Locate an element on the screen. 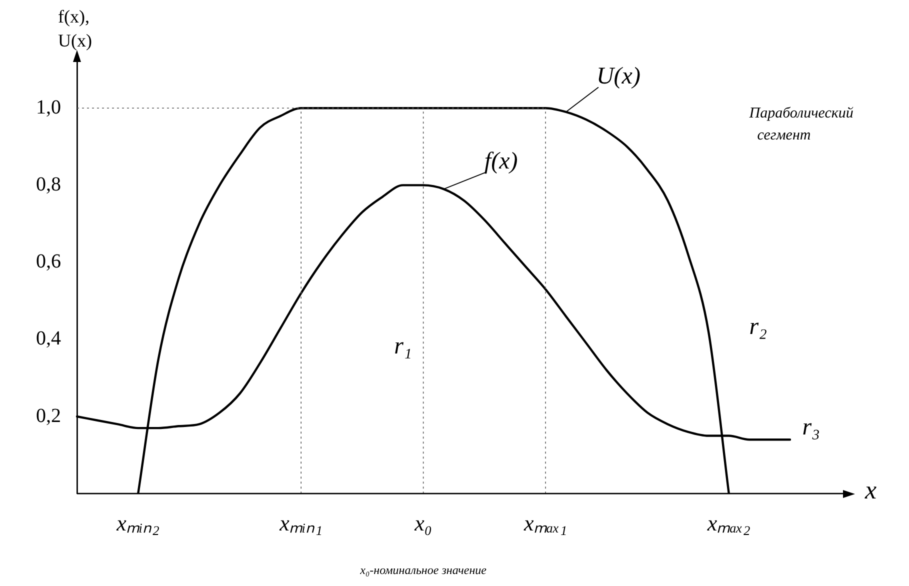  x-tick-label: xₘₐₓ₁ is located at coordinates (545, 523).